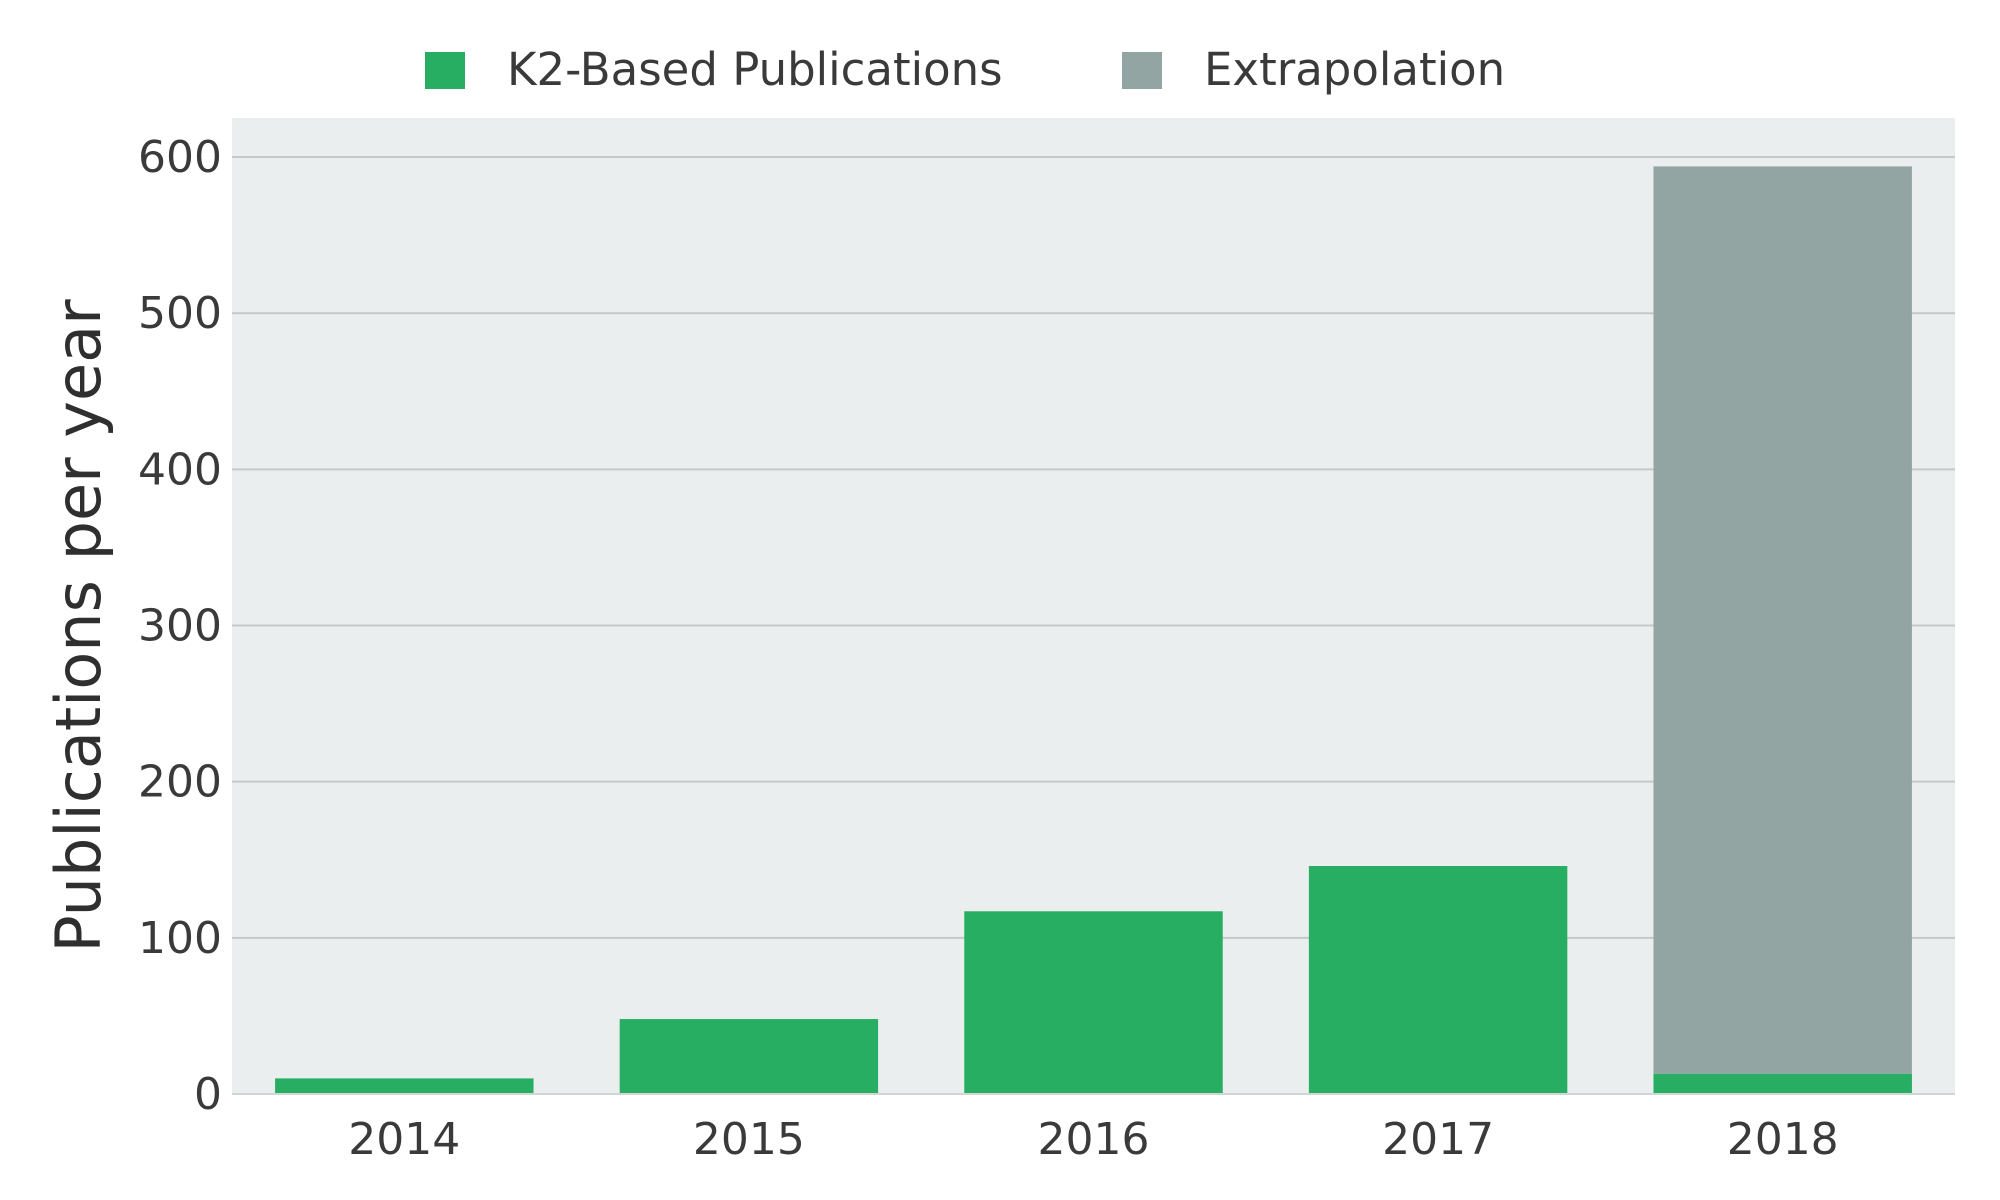  What do you see at coordinates (1782, 1083) in the screenshot?
I see `bar-k2-2018` at bounding box center [1782, 1083].